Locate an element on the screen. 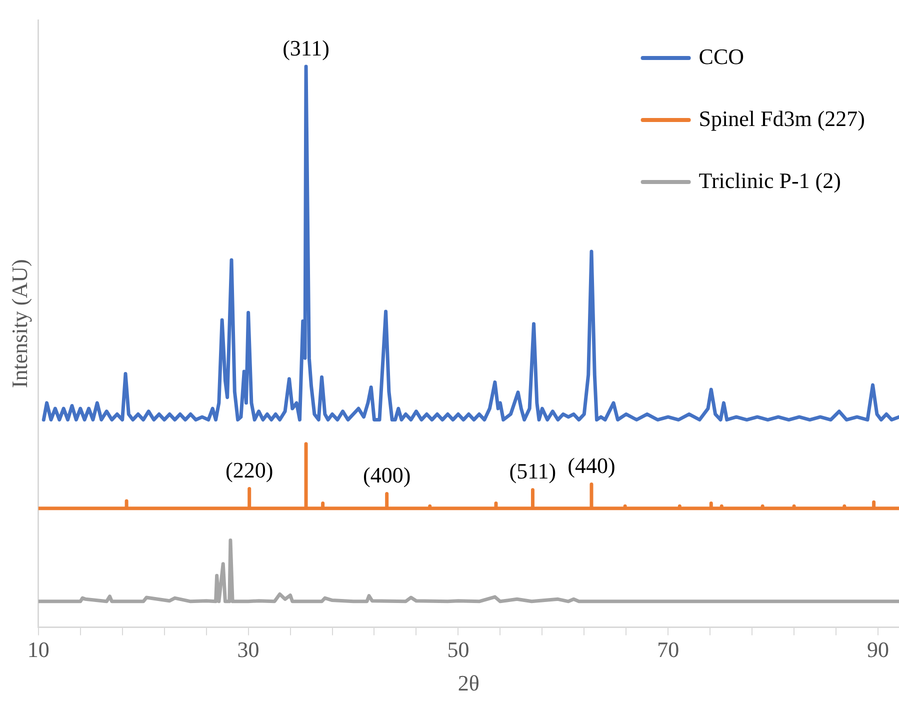 The image size is (899, 706). annotation: (511) is located at coordinates (532, 471).